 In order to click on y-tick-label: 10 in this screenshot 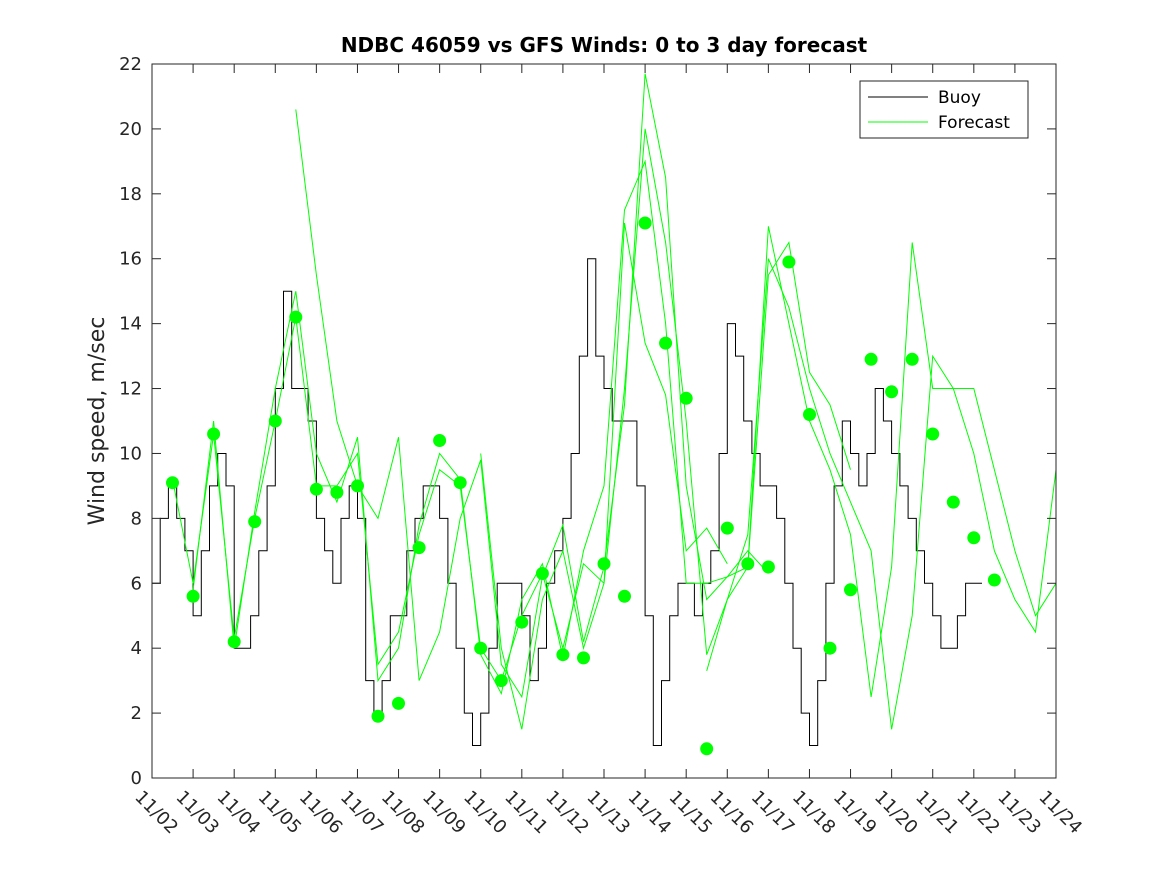, I will do `click(130, 453)`.